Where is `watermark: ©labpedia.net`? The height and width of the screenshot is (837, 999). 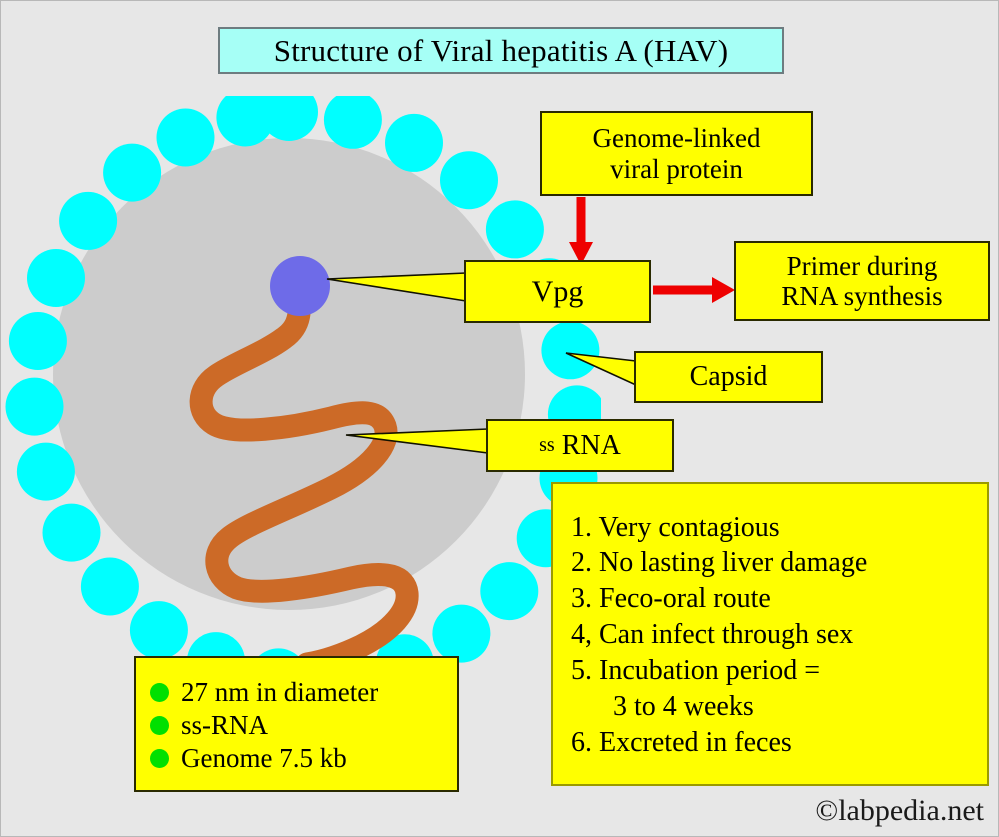
watermark: ©labpedia.net is located at coordinates (899, 811).